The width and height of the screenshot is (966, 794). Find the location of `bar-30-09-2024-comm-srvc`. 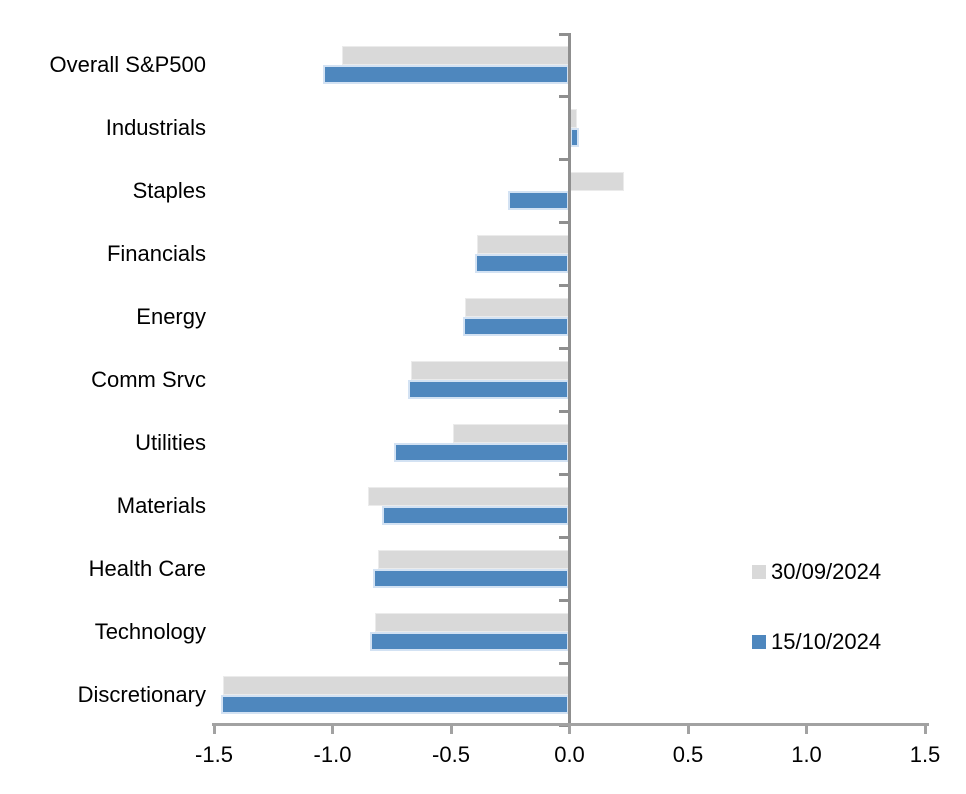

bar-30-09-2024-comm-srvc is located at coordinates (490, 370).